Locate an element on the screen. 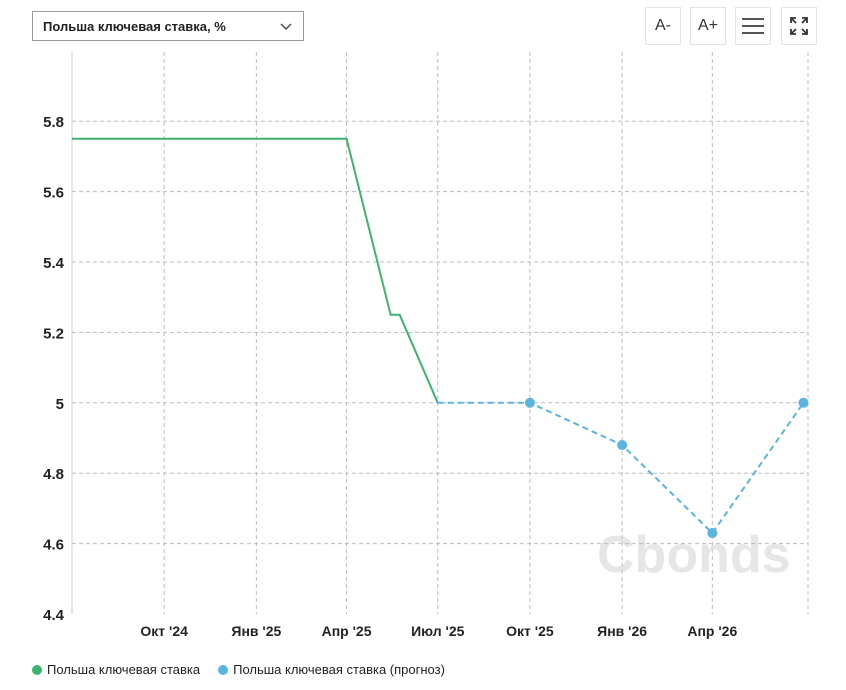 Image resolution: width=846 pixels, height=690 pixels. x-tick-label: Окт '25 is located at coordinates (530, 631).